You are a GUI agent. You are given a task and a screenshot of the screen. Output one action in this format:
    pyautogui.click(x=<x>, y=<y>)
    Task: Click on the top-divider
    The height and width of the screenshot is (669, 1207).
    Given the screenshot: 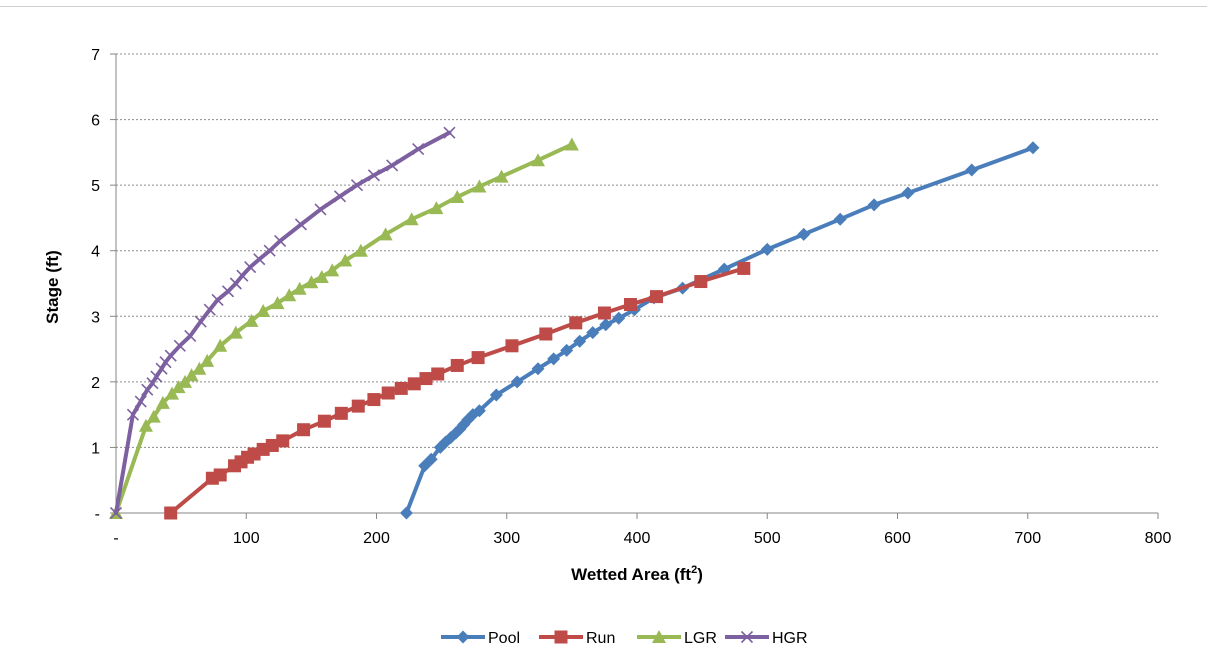 What is the action you would take?
    pyautogui.click(x=603, y=6)
    